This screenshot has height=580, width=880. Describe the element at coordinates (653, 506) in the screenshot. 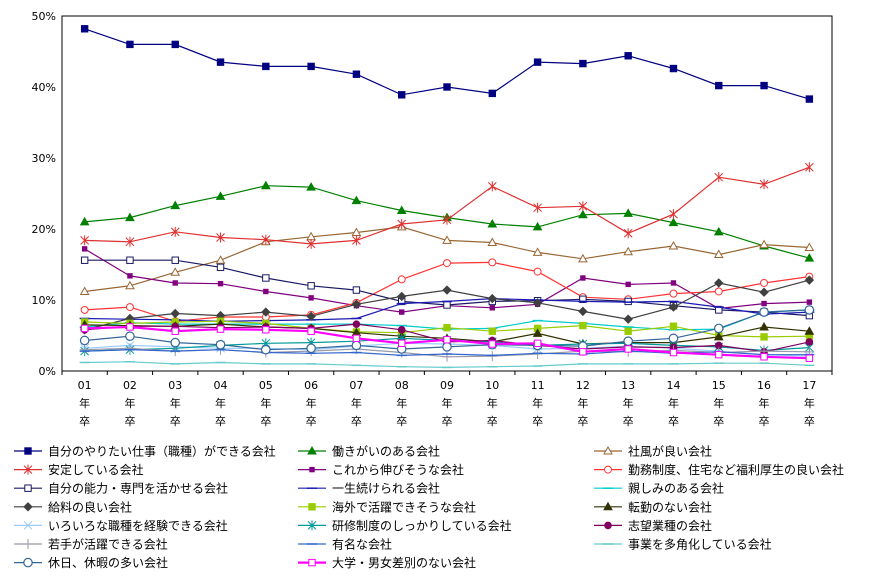

I see `legend-item: 転勤のない会社` at that location.